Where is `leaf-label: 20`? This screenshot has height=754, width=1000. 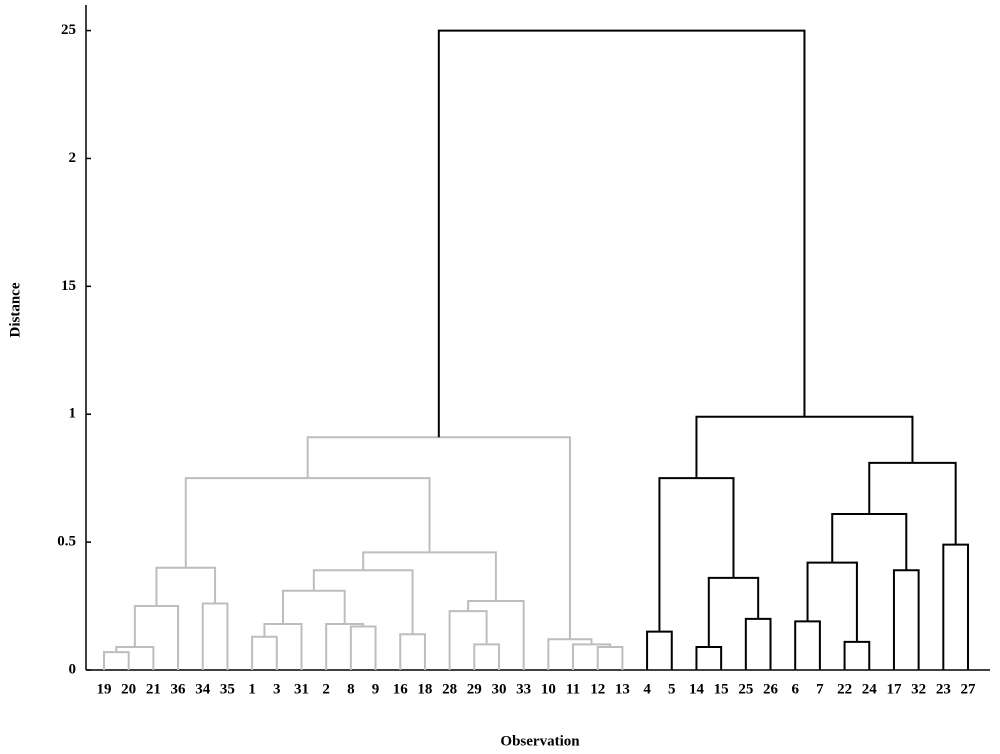
leaf-label: 20 is located at coordinates (128, 689).